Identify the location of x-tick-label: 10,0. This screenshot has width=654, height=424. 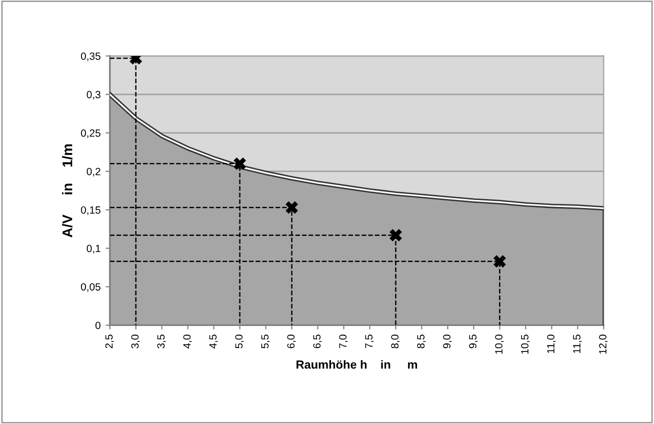
(499, 344).